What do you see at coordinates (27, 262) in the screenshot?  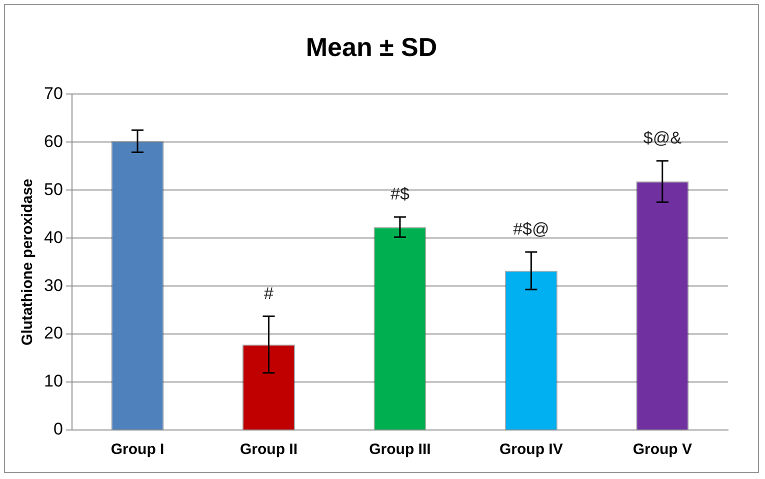 I see `y-axis-title: Glutathione peroxidase` at bounding box center [27, 262].